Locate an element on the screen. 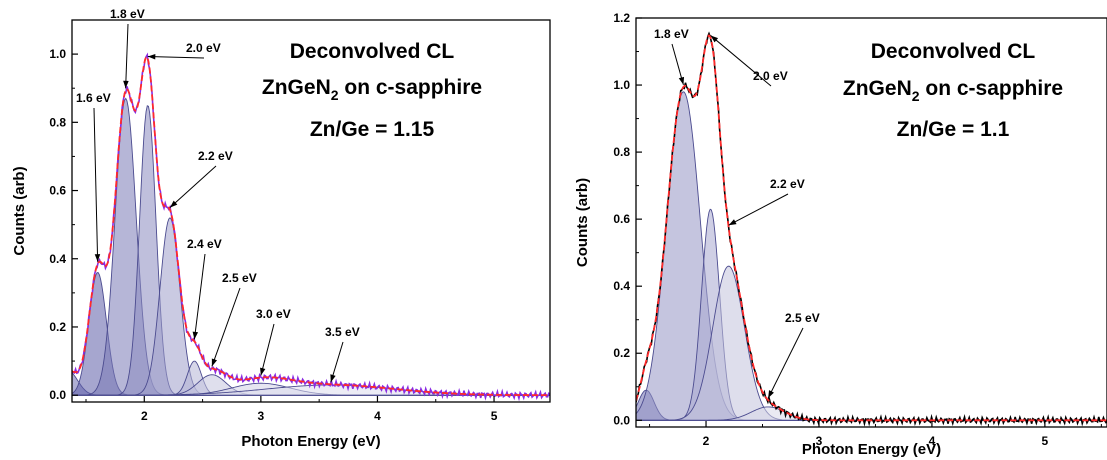  peak-annotation: 2.4 eV is located at coordinates (204, 288).